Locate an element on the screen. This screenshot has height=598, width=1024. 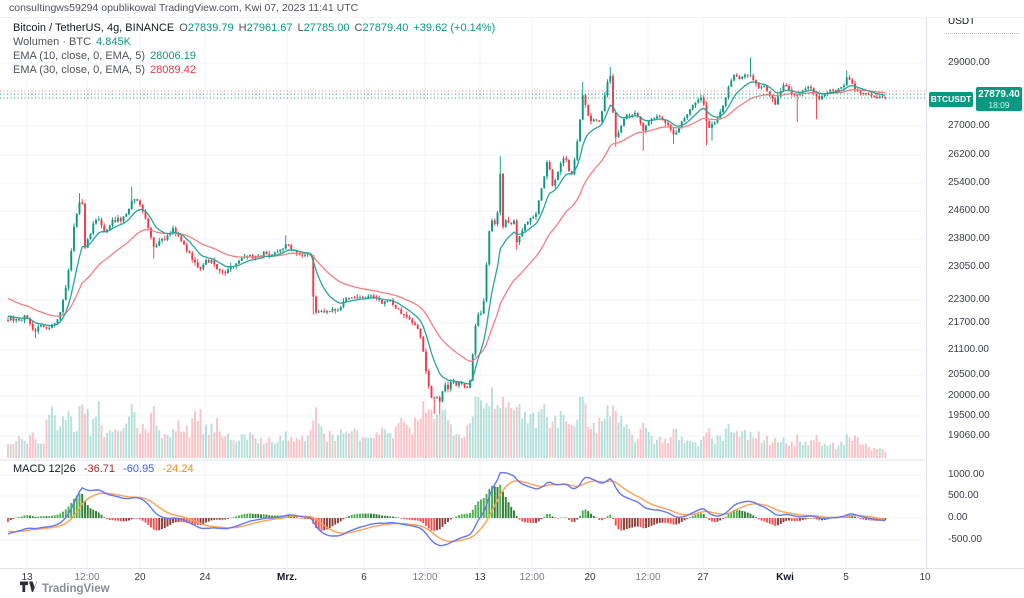
ema10-value: 28006.19 is located at coordinates (173, 56).